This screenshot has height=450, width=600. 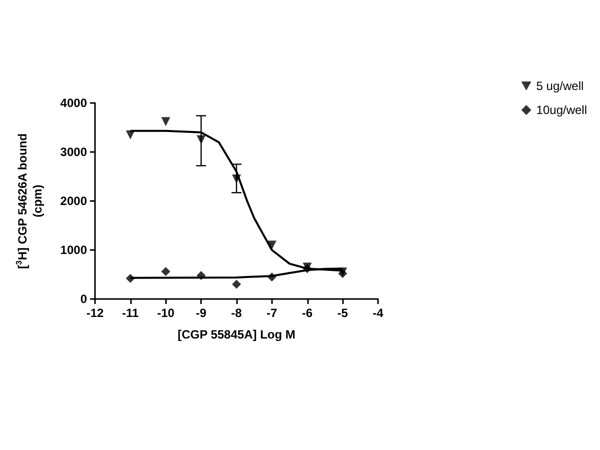 What do you see at coordinates (236, 313) in the screenshot?
I see `x-tick-label: -8` at bounding box center [236, 313].